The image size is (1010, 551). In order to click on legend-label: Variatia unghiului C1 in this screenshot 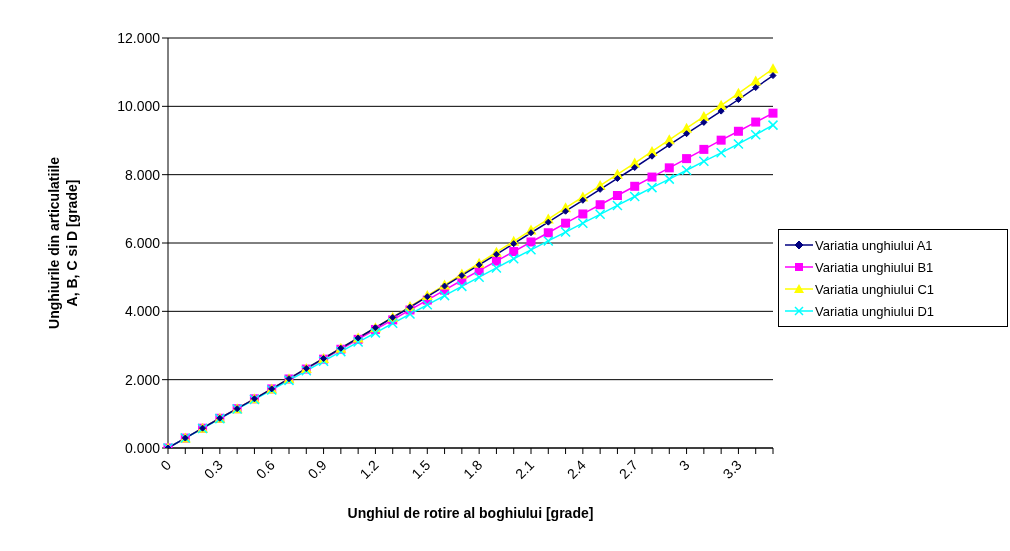, I will do `click(874, 289)`.